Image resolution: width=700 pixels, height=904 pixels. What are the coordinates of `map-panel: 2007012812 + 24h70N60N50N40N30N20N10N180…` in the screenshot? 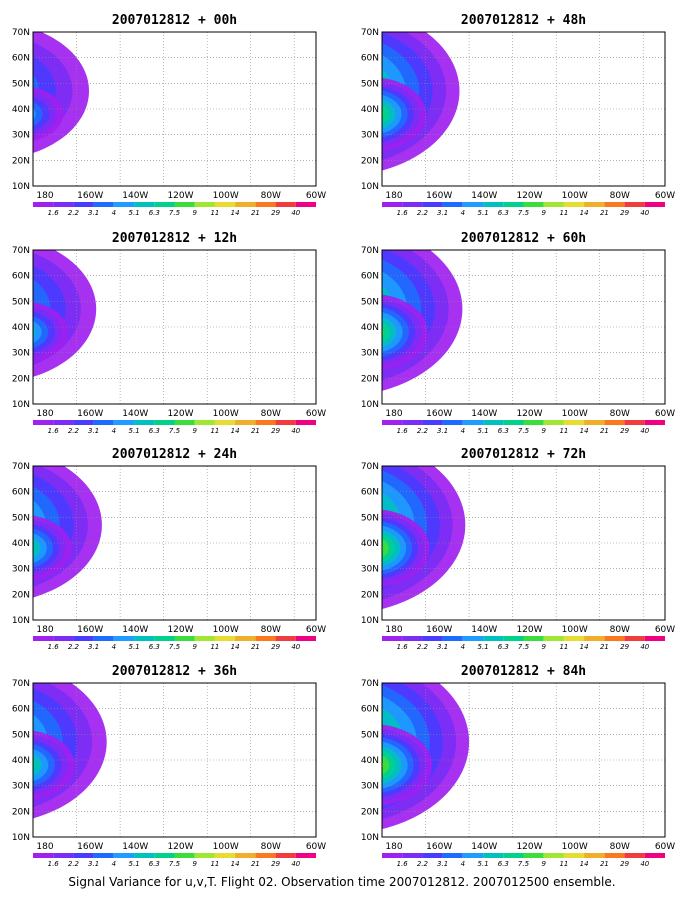 It's located at (163, 548).